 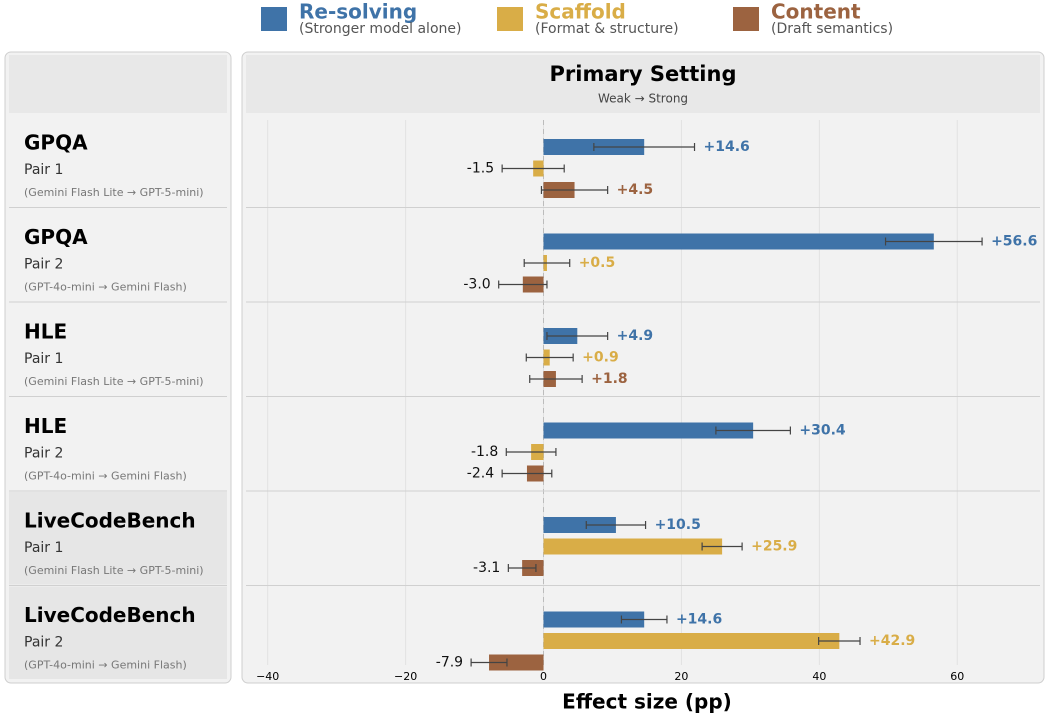 I want to click on value-label: -7.9, so click(x=449, y=663).